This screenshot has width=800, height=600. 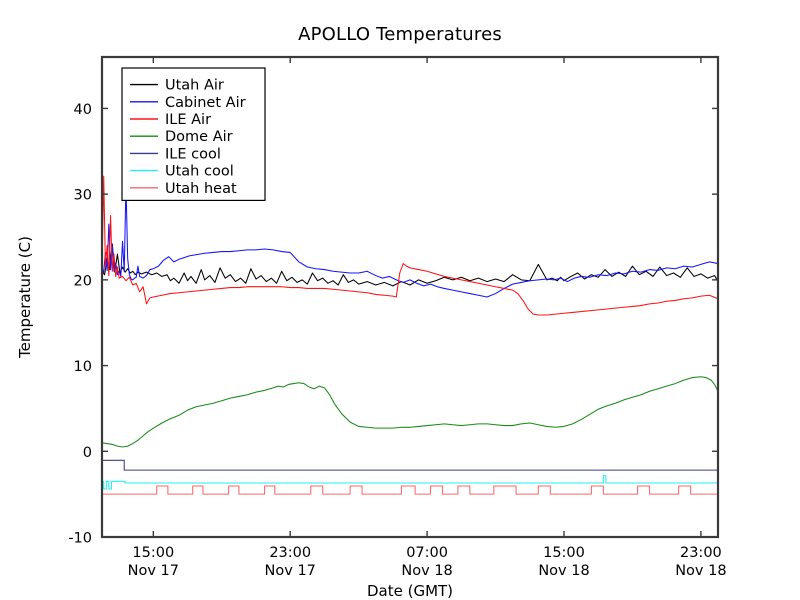 I want to click on legend-label-dome-air: Dome Air, so click(x=199, y=137).